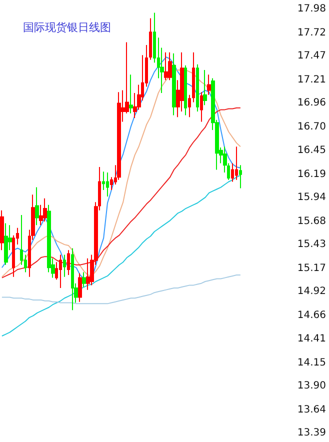 The width and height of the screenshot is (329, 442). Describe the element at coordinates (311, 9) in the screenshot. I see `y-tick-label: 17.98` at that location.